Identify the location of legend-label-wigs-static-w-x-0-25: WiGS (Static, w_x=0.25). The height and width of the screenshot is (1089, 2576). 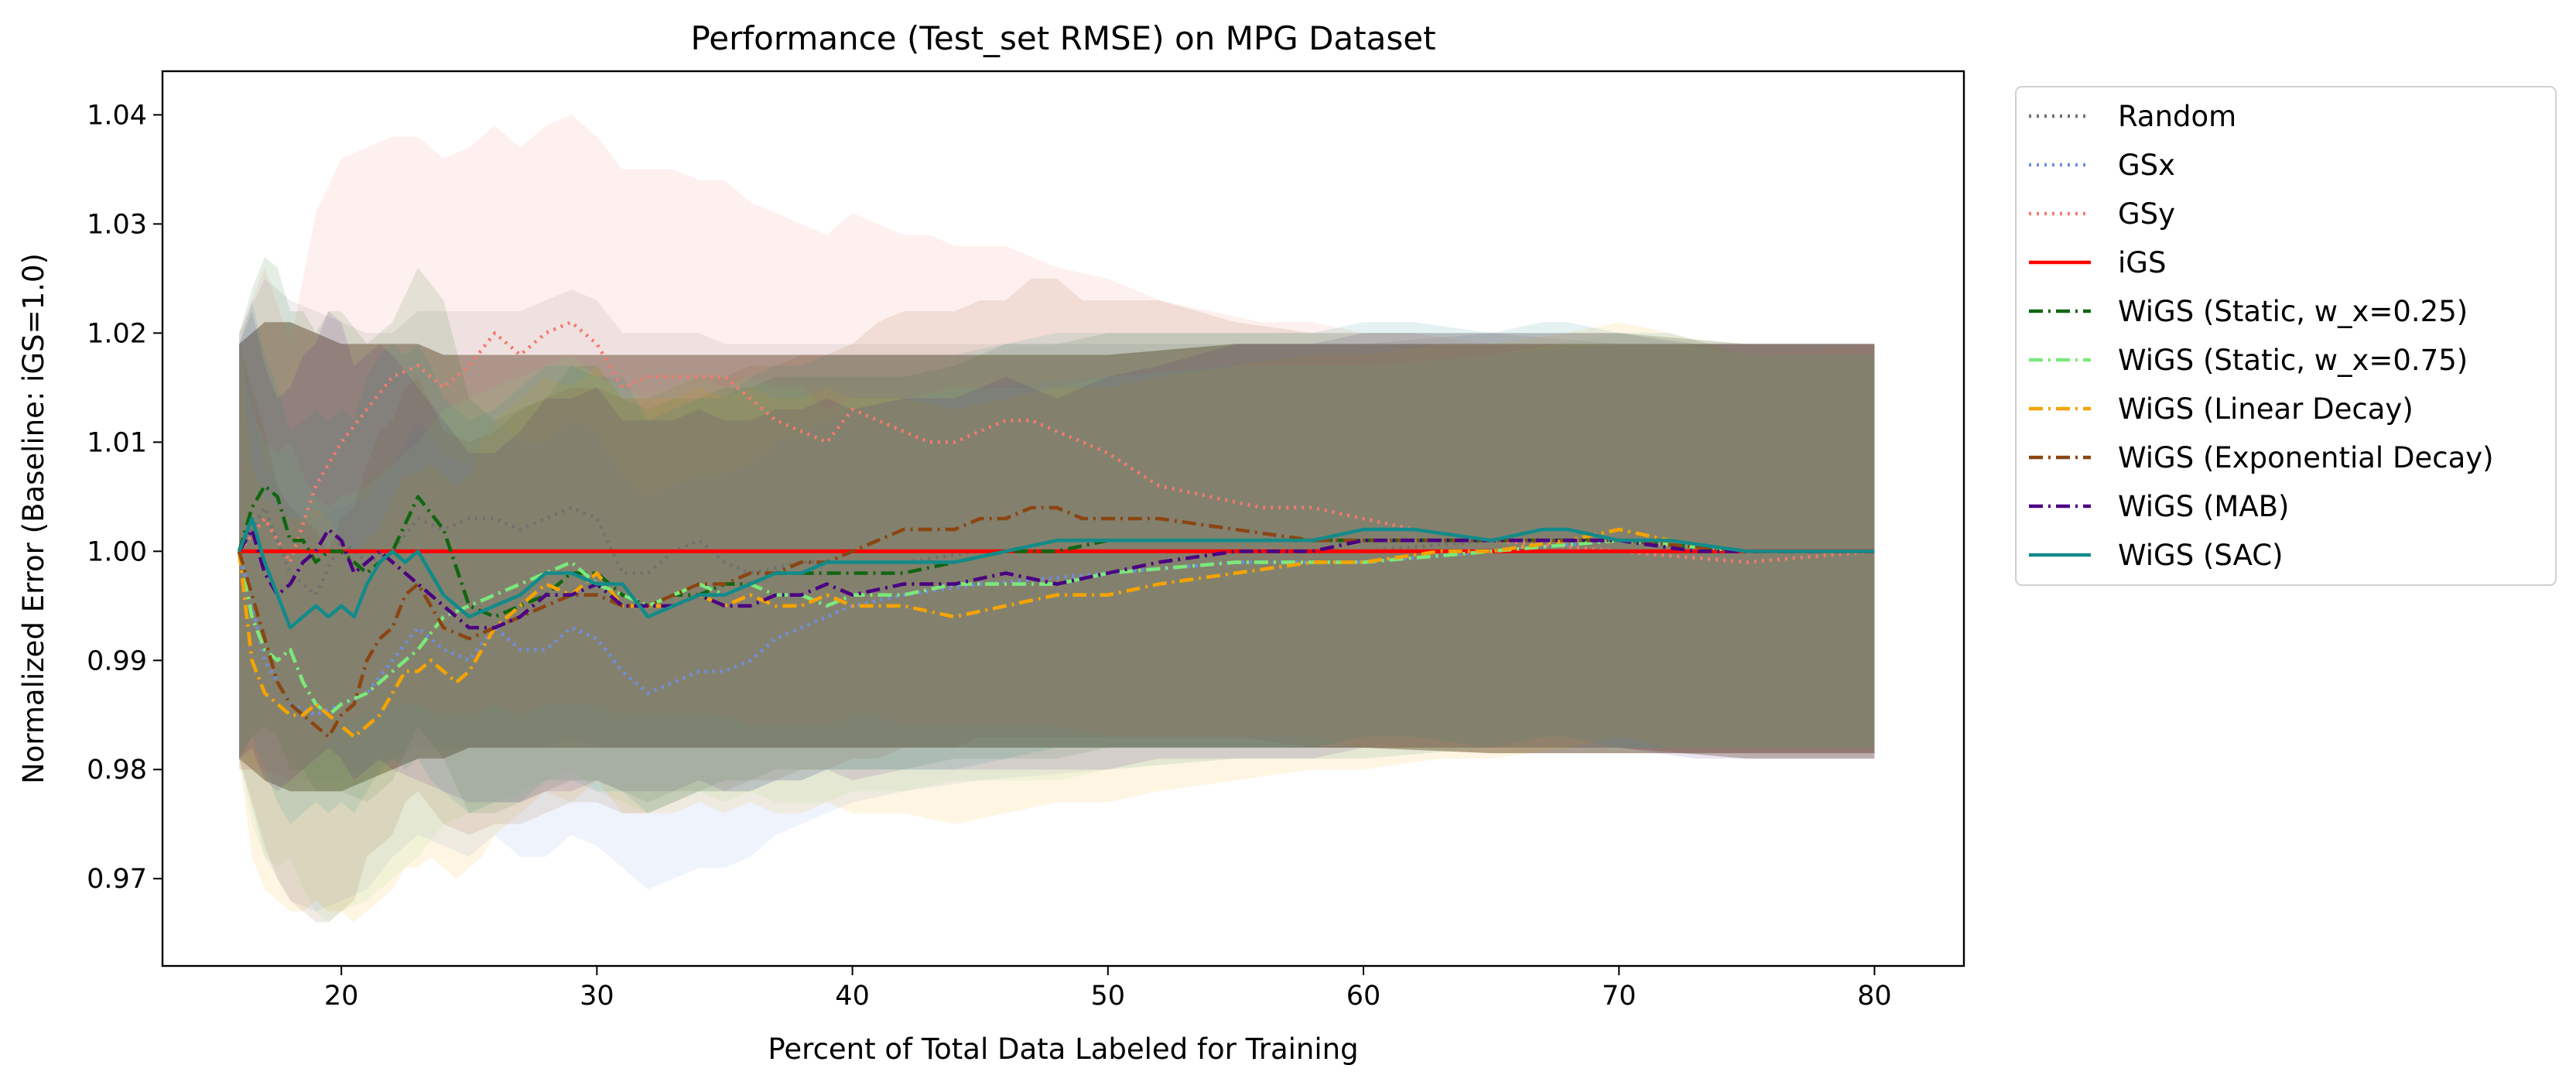
(2293, 311).